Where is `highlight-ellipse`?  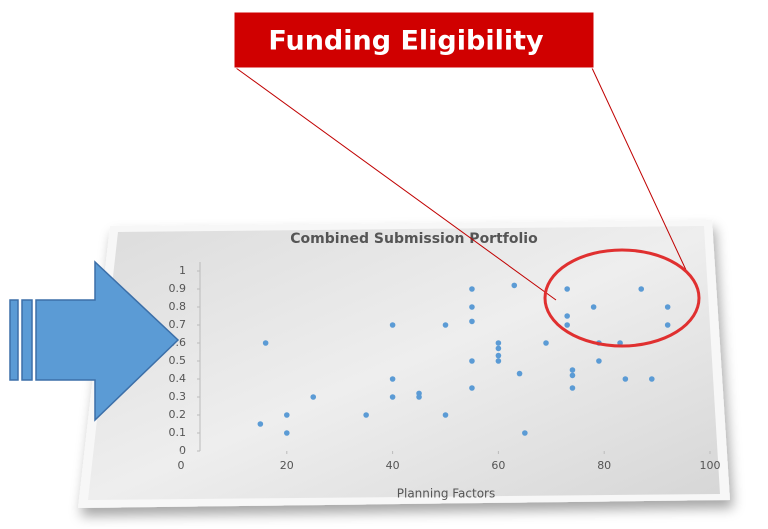 highlight-ellipse is located at coordinates (622, 298).